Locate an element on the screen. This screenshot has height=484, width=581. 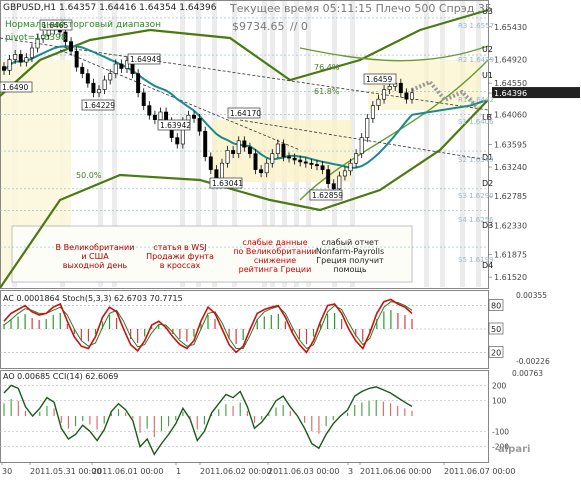
pivot-sr-label: S1 1.6406 is located at coordinates (476, 122).